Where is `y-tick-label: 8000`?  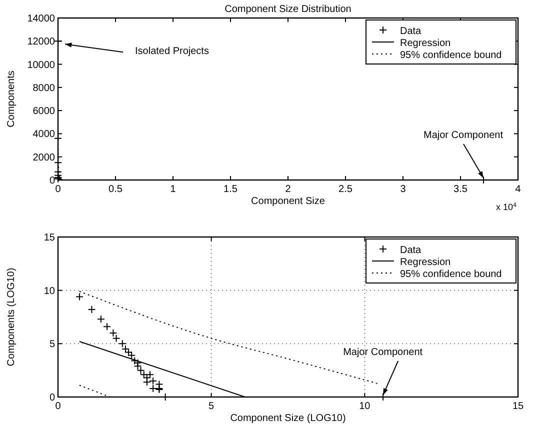
y-tick-label: 8000 is located at coordinates (44, 88).